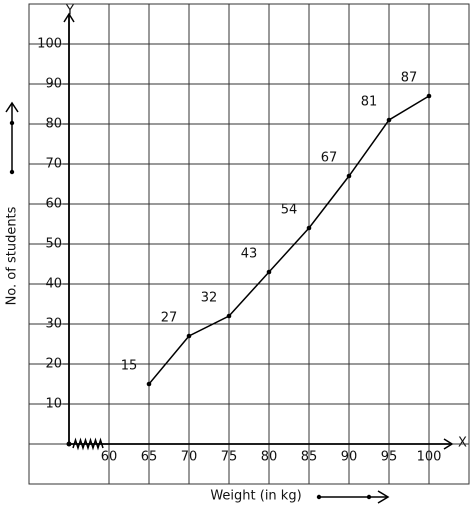 The image size is (474, 510). Describe the element at coordinates (289, 210) in the screenshot. I see `data-label: 54` at that location.